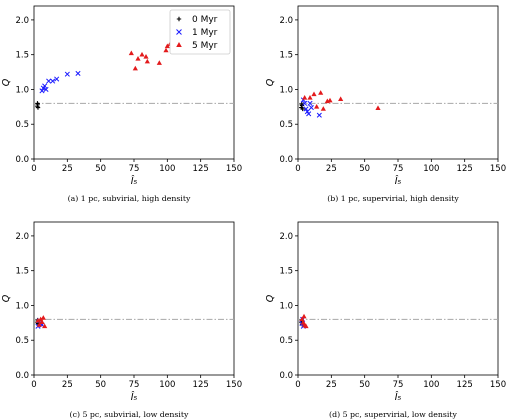 The height and width of the screenshot is (419, 520). I want to click on legend-label: 5 Myr, so click(205, 46).